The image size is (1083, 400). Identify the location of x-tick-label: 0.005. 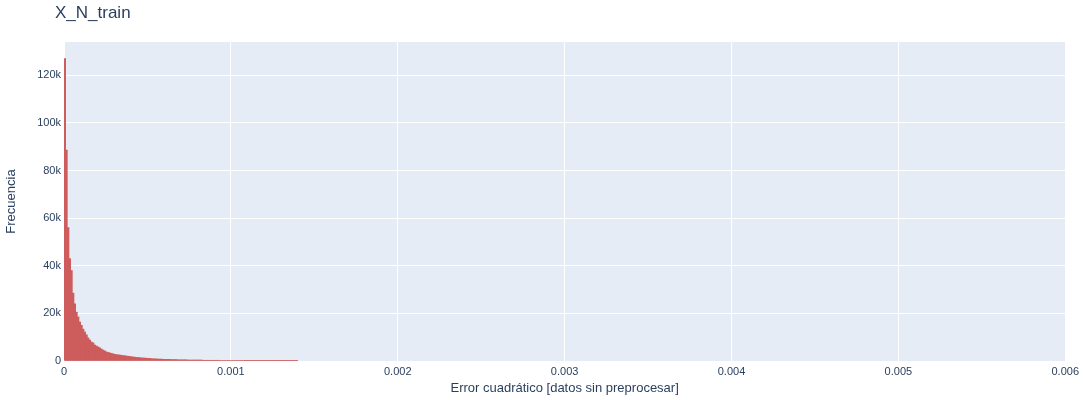
(898, 370).